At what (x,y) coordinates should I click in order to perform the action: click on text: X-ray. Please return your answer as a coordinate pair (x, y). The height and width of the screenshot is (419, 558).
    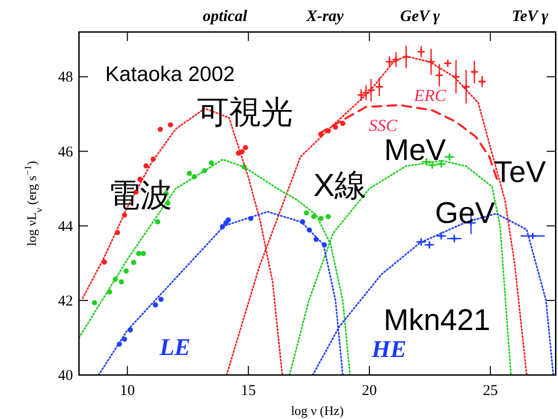
    Looking at the image, I should click on (325, 16).